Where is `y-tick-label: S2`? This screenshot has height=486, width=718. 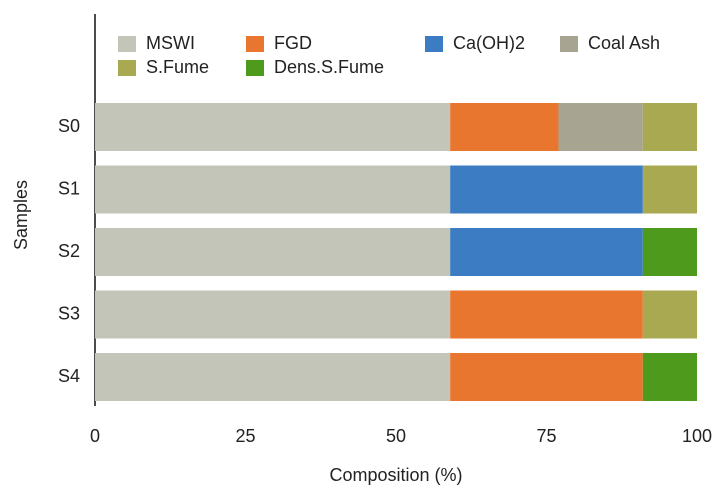
y-tick-label: S2 is located at coordinates (69, 251).